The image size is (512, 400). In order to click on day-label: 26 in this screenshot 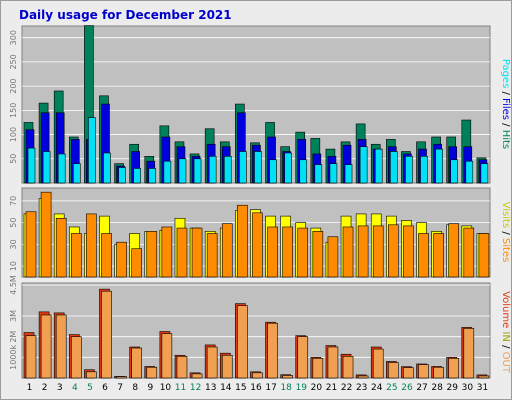, I will do `click(407, 388)`.